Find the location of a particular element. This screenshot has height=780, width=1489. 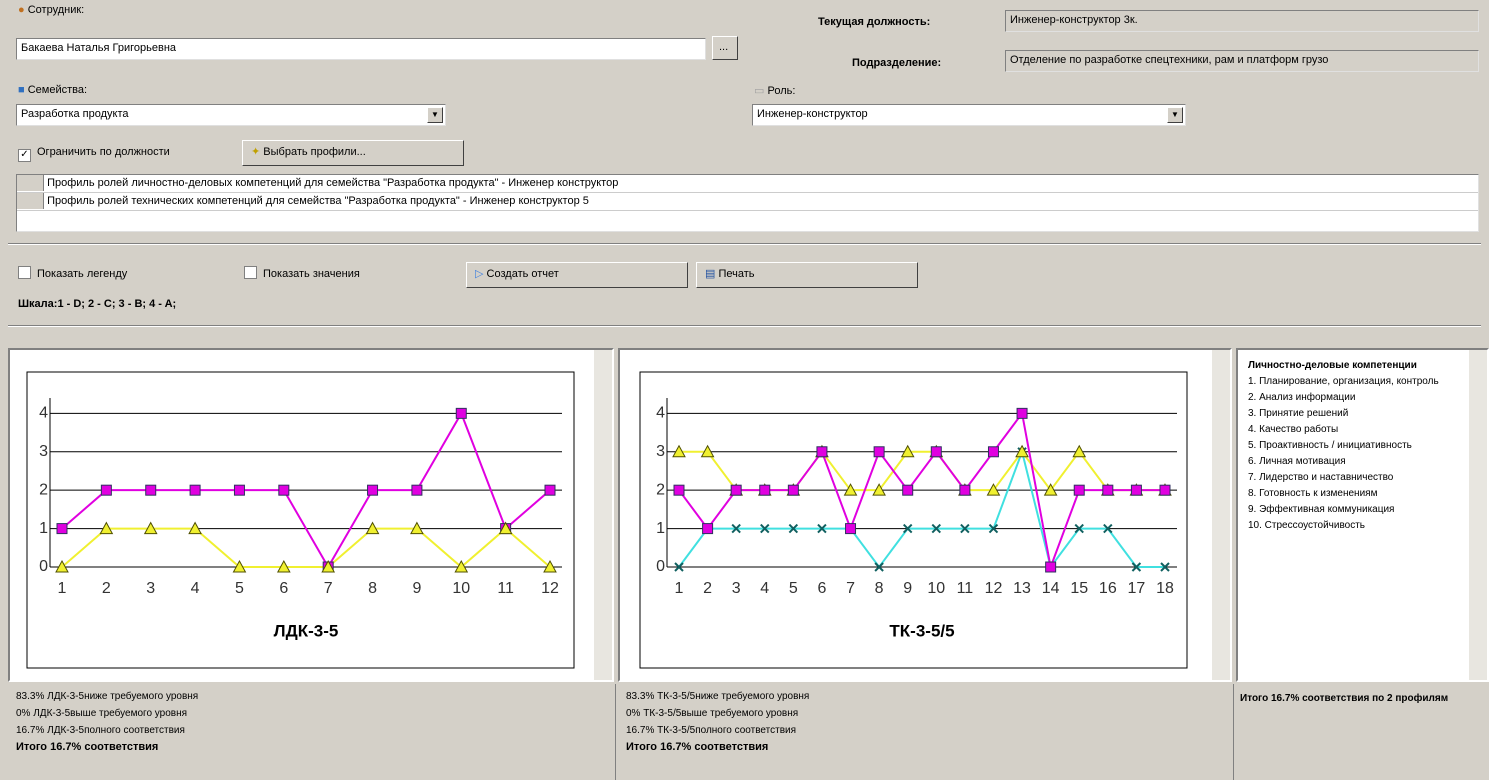

x-tick-label: 11 is located at coordinates (965, 588).